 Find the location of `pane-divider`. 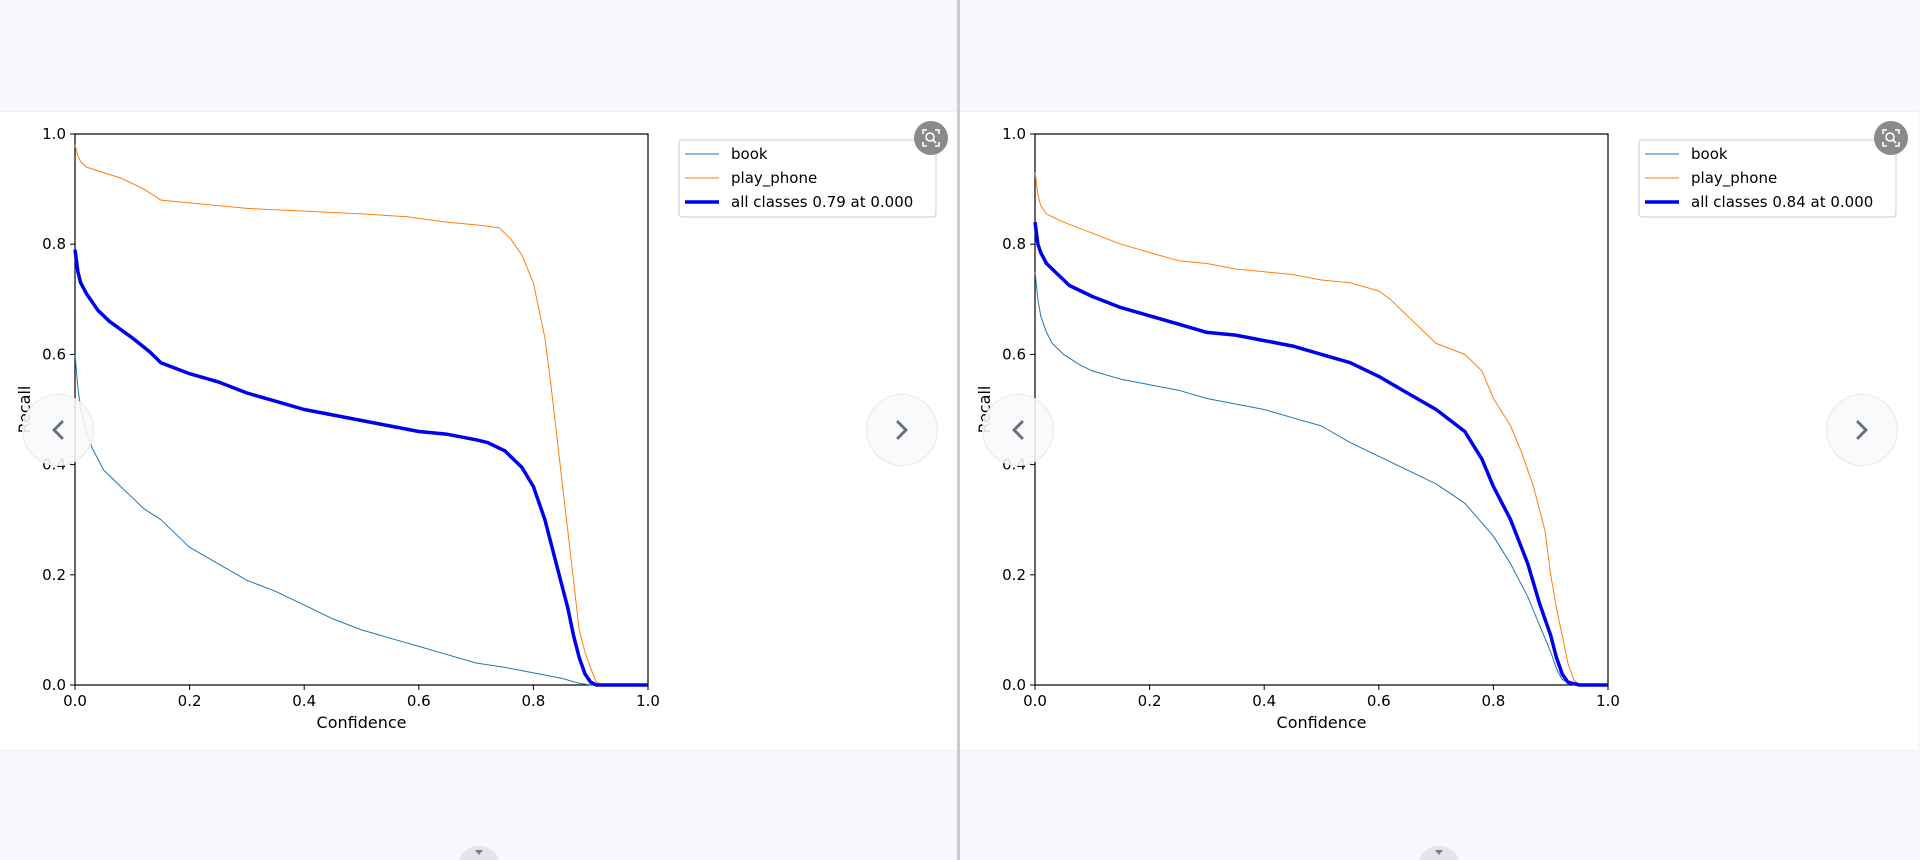

pane-divider is located at coordinates (958, 430).